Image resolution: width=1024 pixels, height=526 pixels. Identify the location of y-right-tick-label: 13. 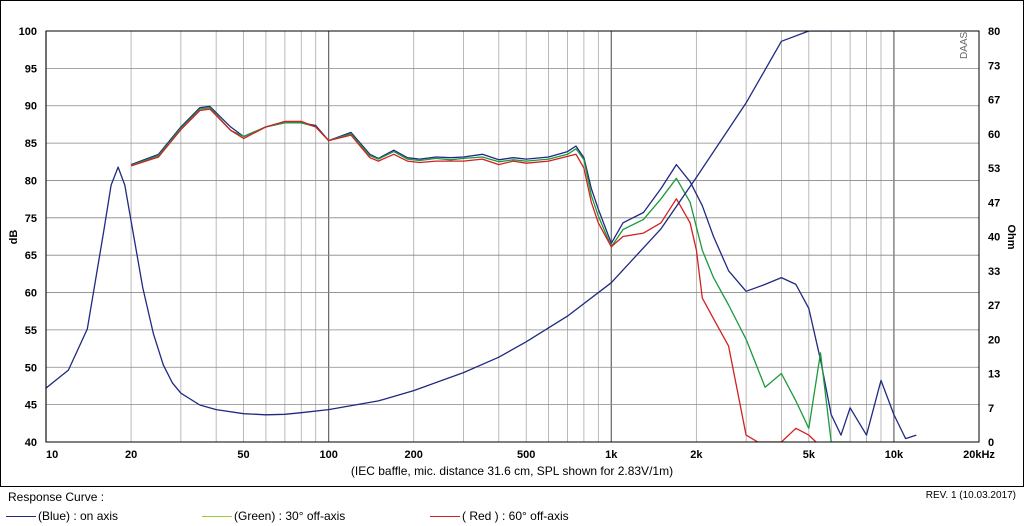
(994, 375).